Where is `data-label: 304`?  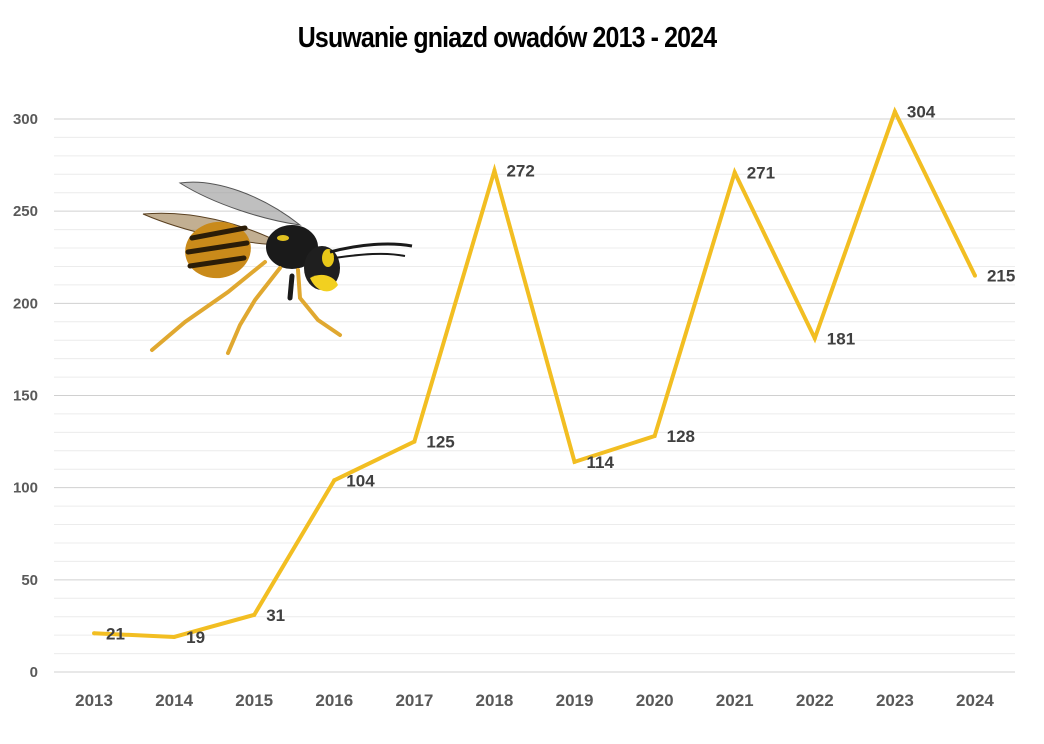 data-label: 304 is located at coordinates (921, 112).